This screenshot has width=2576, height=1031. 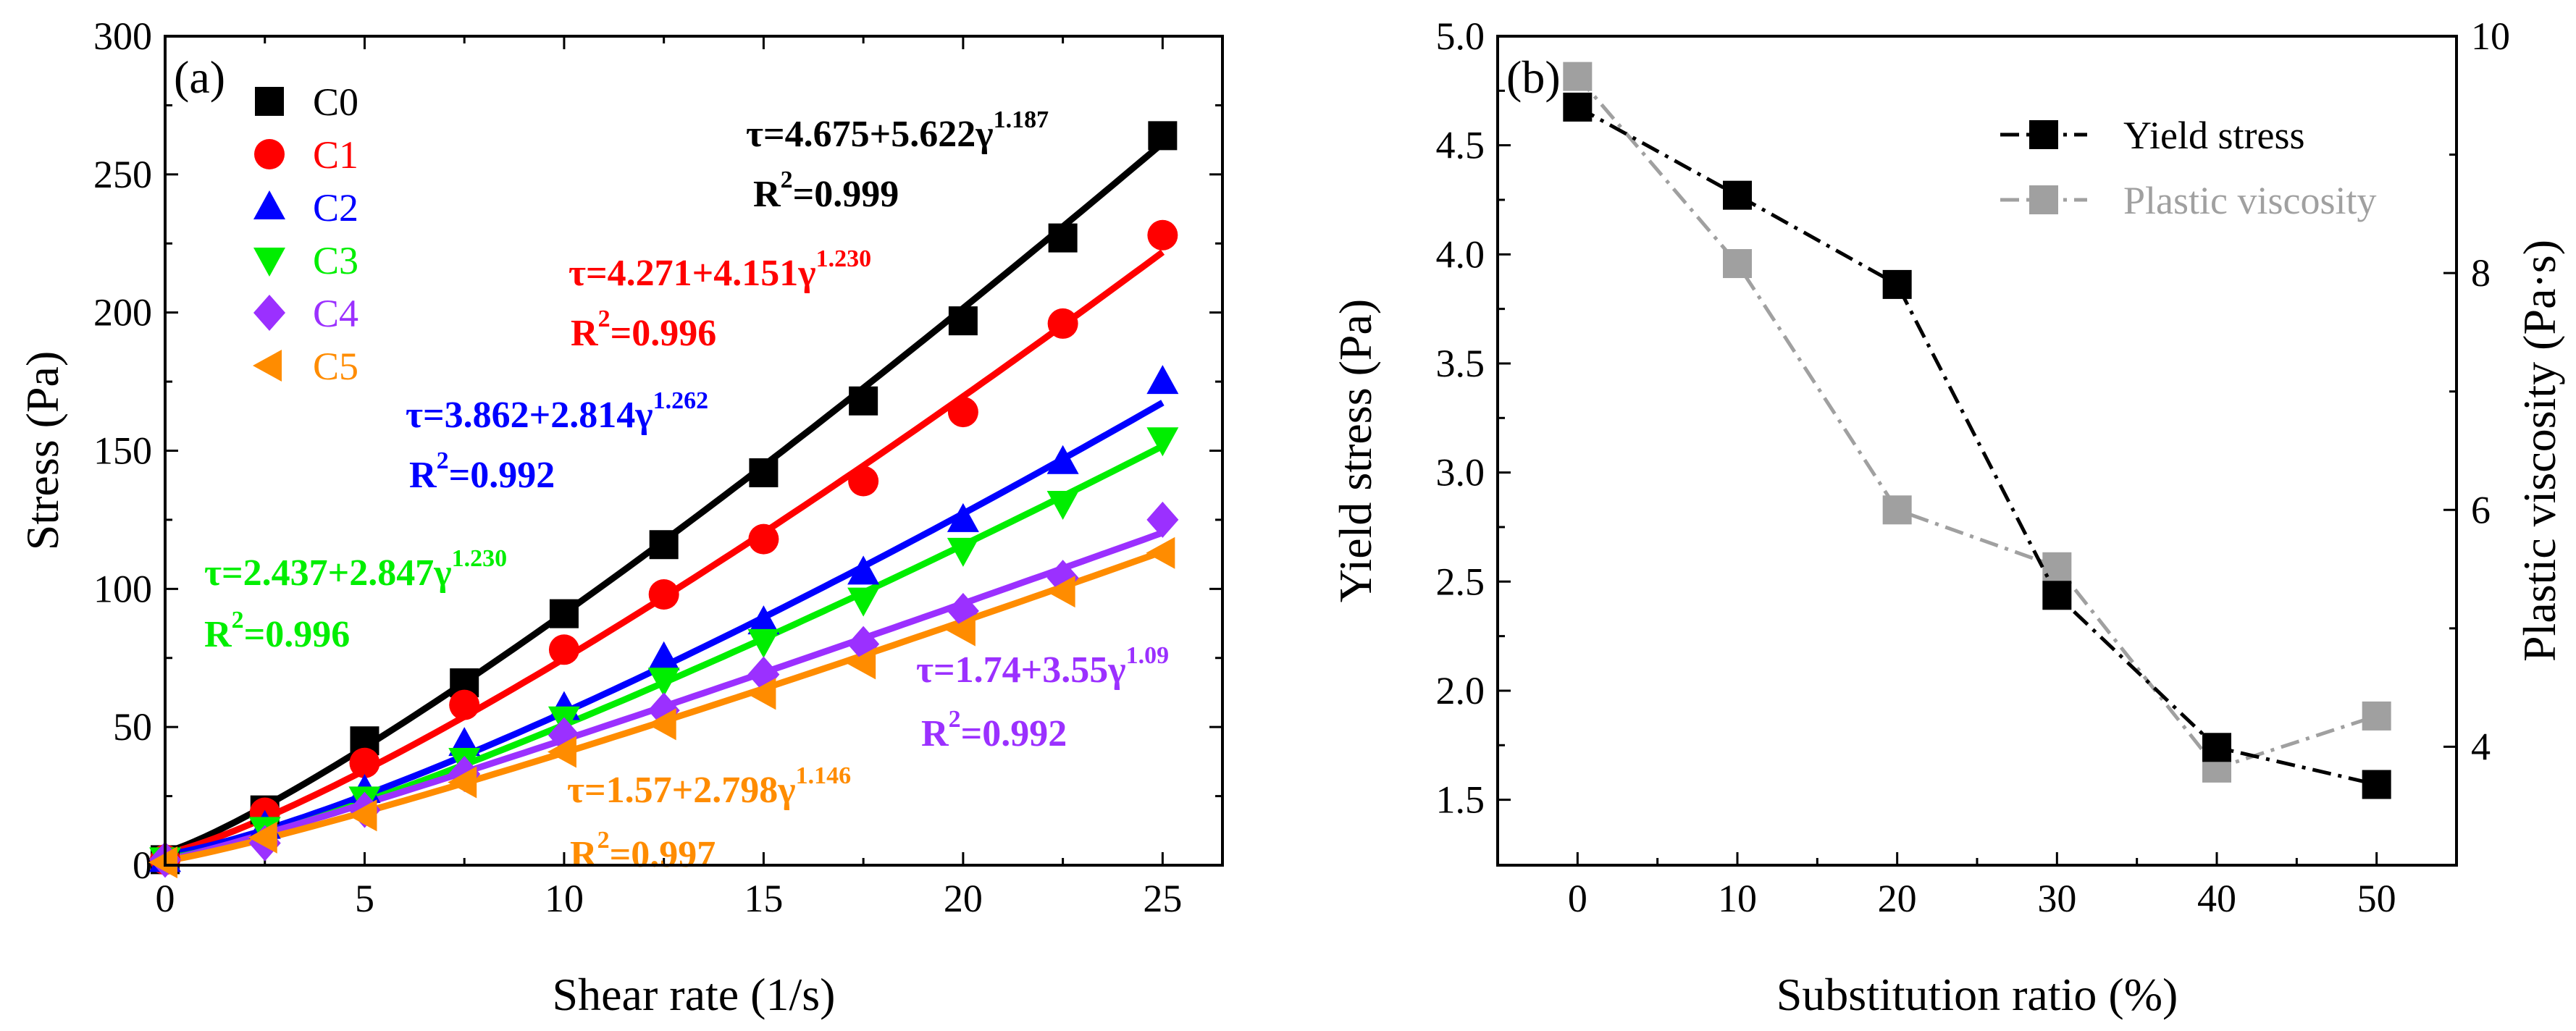 What do you see at coordinates (297, 635) in the screenshot?
I see `r-squared-value: =0.996` at bounding box center [297, 635].